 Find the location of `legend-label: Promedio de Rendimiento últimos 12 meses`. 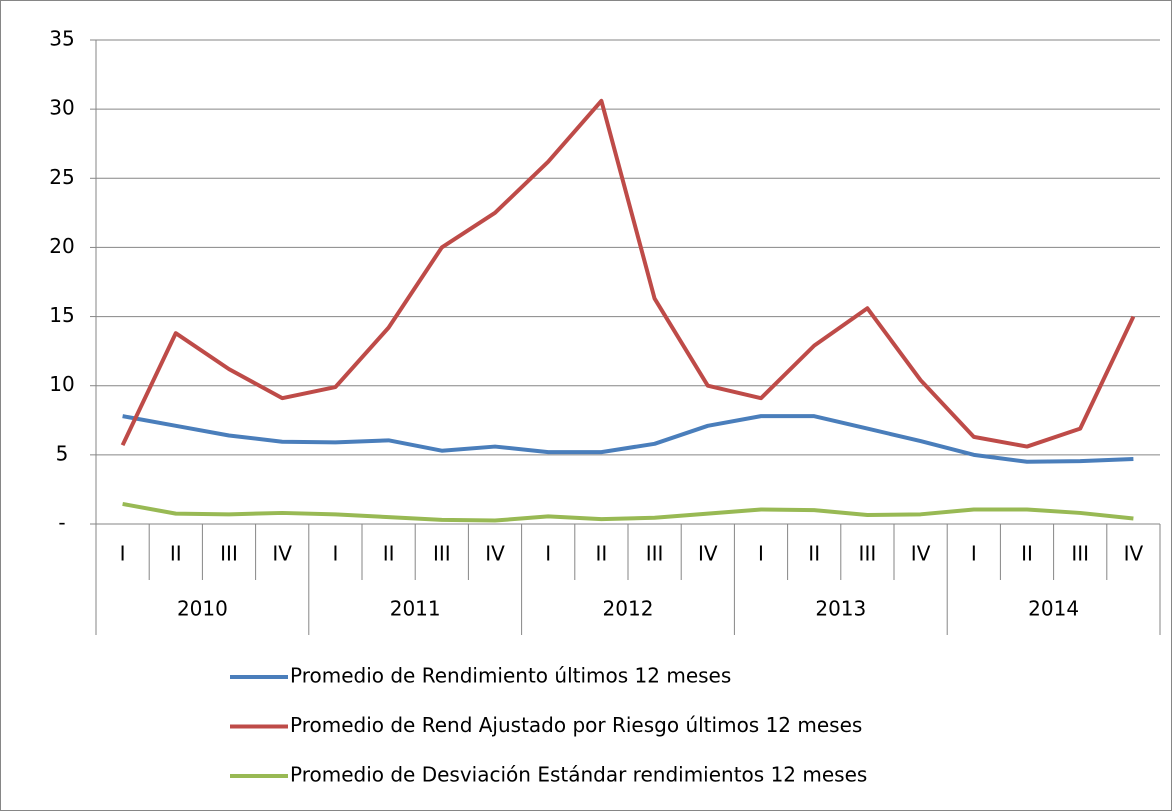

legend-label: Promedio de Rendimiento últimos 12 meses is located at coordinates (510, 676).